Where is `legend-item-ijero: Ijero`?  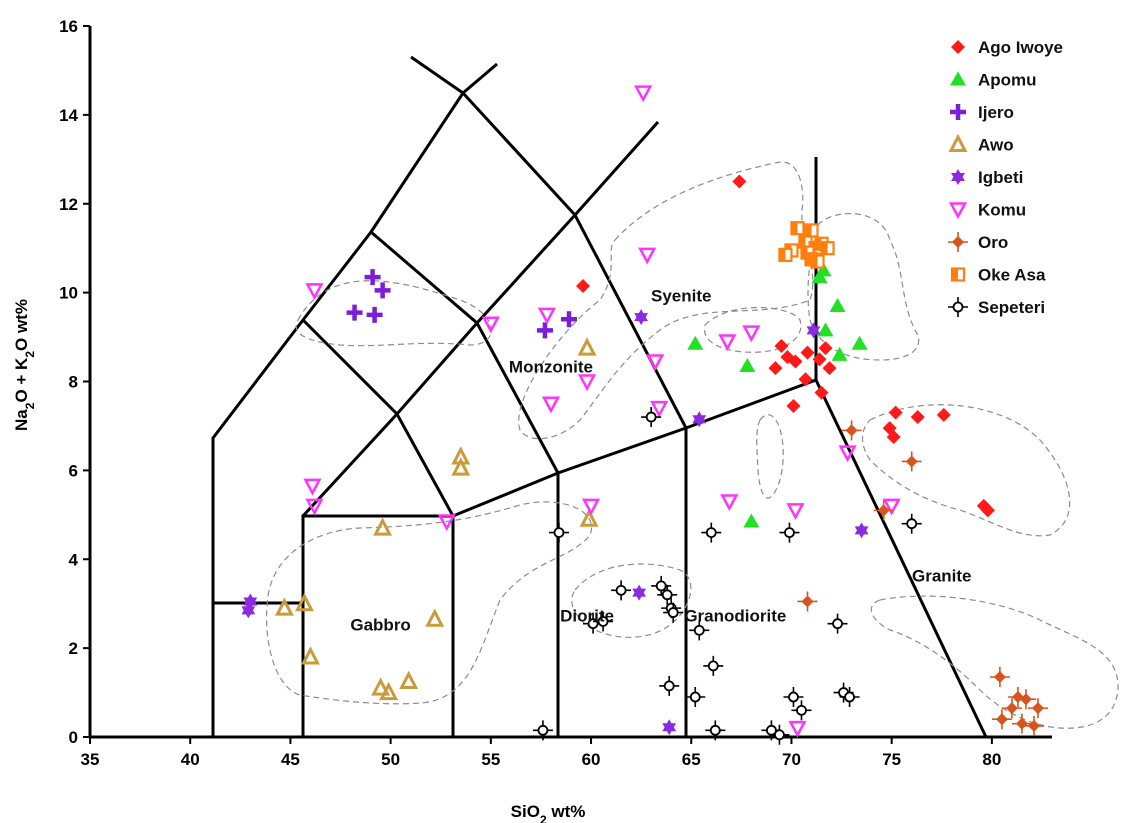 legend-item-ijero: Ijero is located at coordinates (982, 112).